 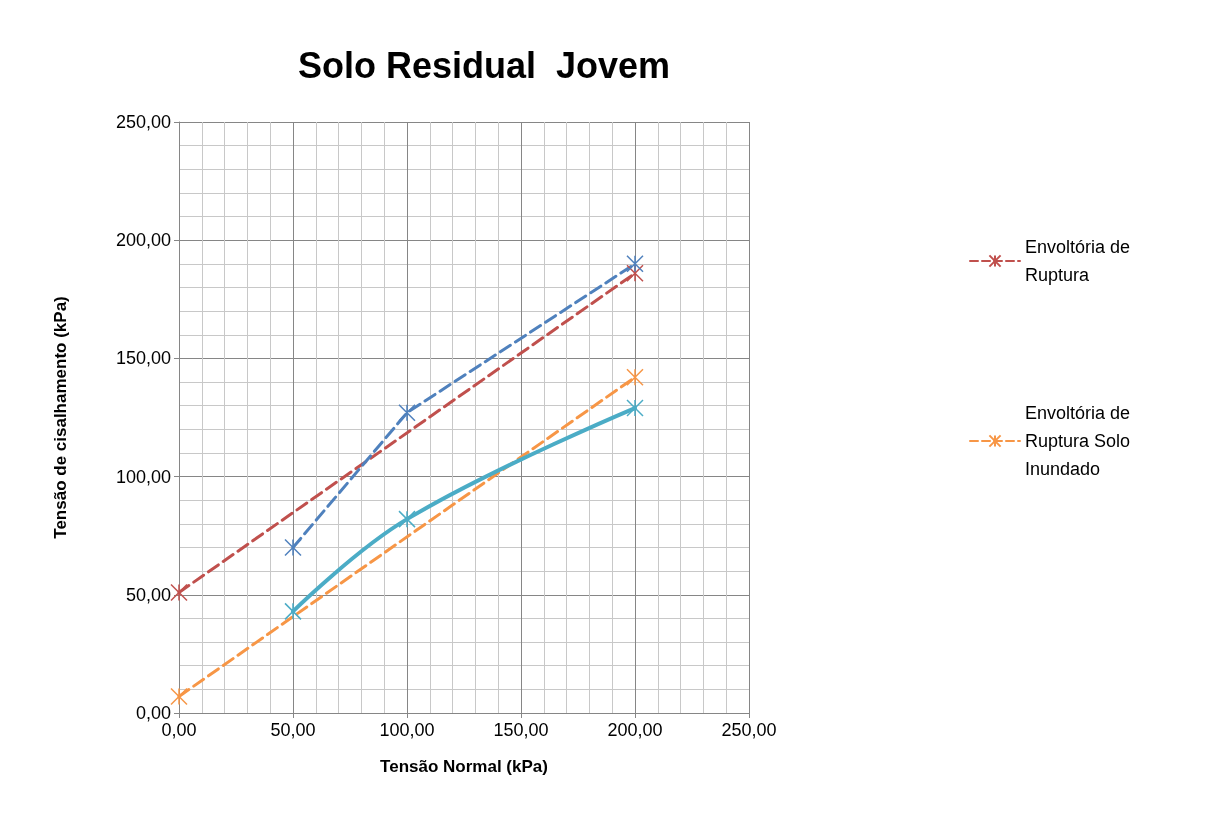 What do you see at coordinates (1080, 441) in the screenshot?
I see `legend-label: Envoltória de Ruptura Solo Inundado` at bounding box center [1080, 441].